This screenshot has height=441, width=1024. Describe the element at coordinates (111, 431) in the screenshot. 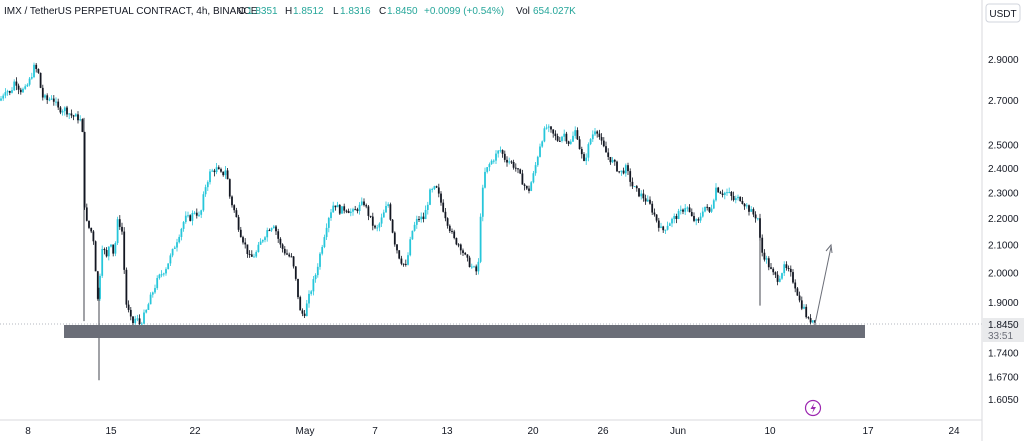

I see `time-tick-label: 15` at that location.